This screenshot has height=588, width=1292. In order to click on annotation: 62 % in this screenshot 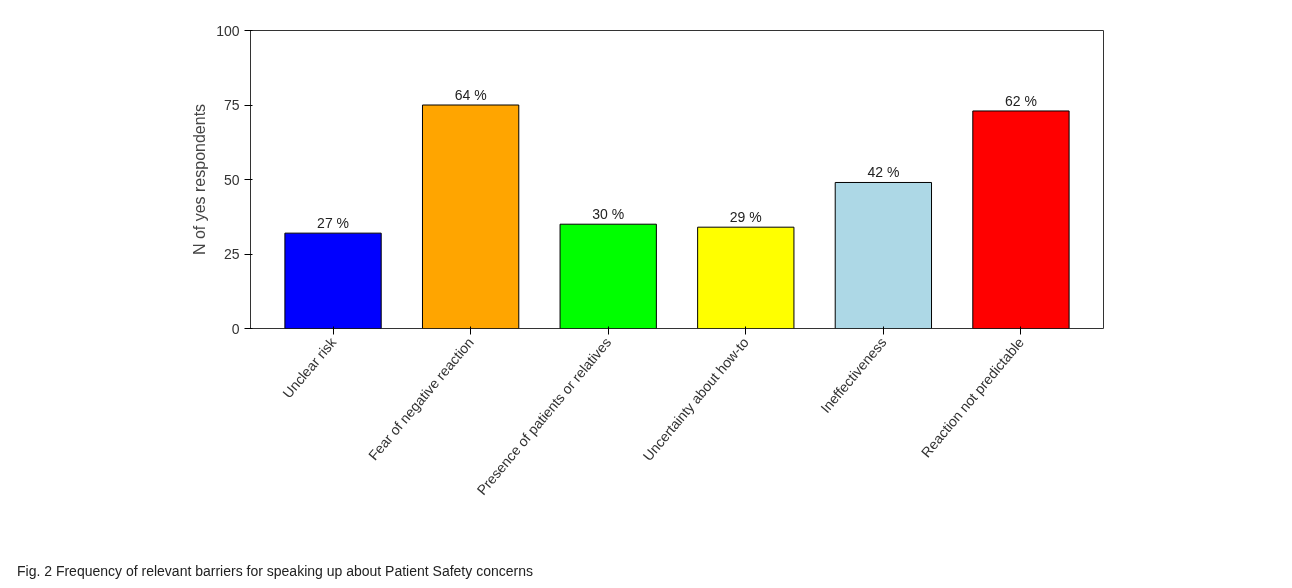, I will do `click(1021, 100)`.